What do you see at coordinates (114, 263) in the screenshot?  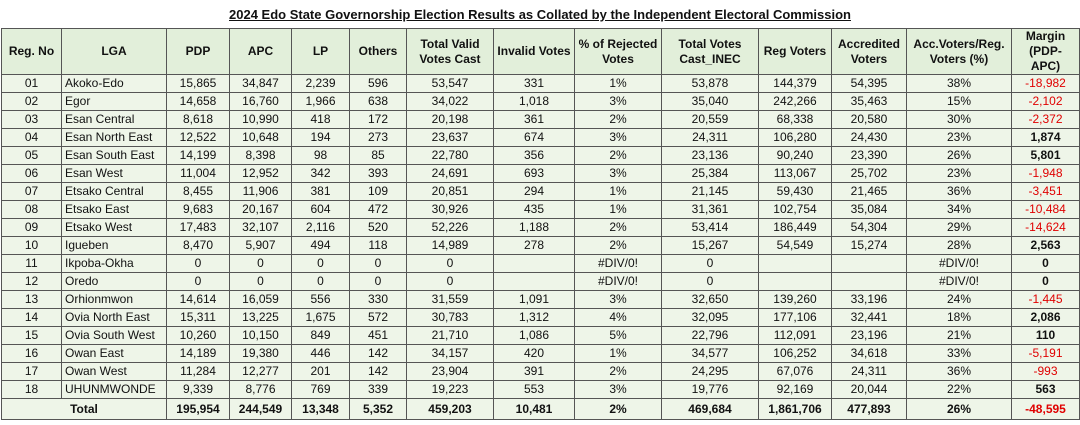 I see `lga-cell: Ikpoba-Okha` at bounding box center [114, 263].